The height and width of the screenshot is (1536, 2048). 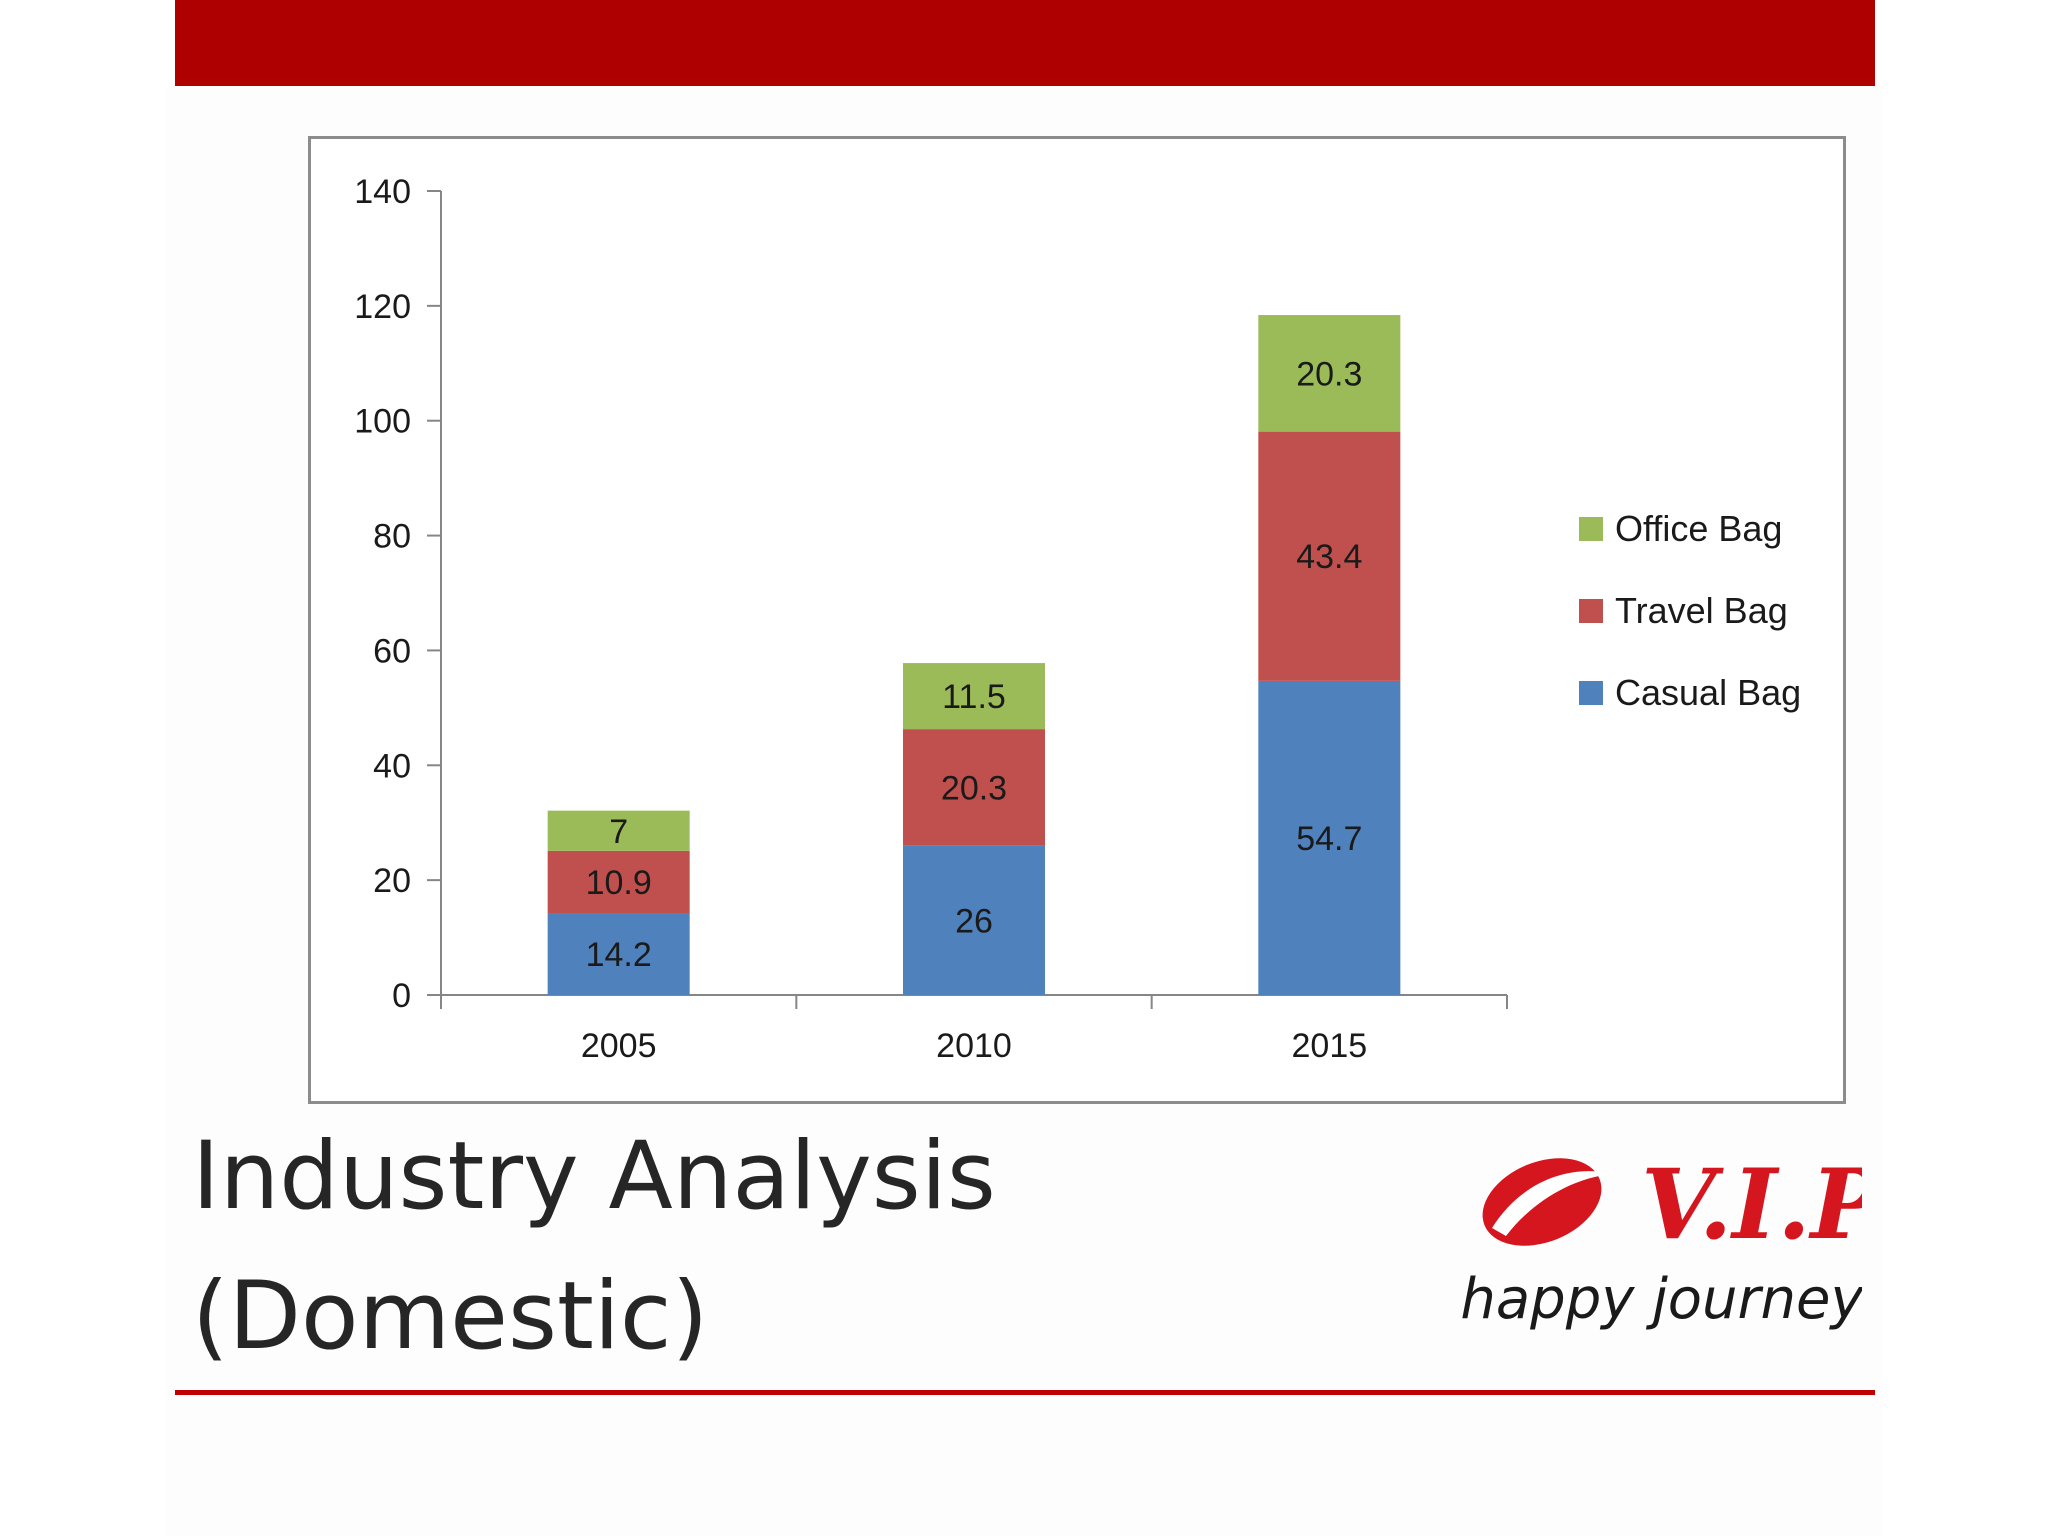 I want to click on vip-logo: V.I.P happy journey, so click(x=1662, y=1241).